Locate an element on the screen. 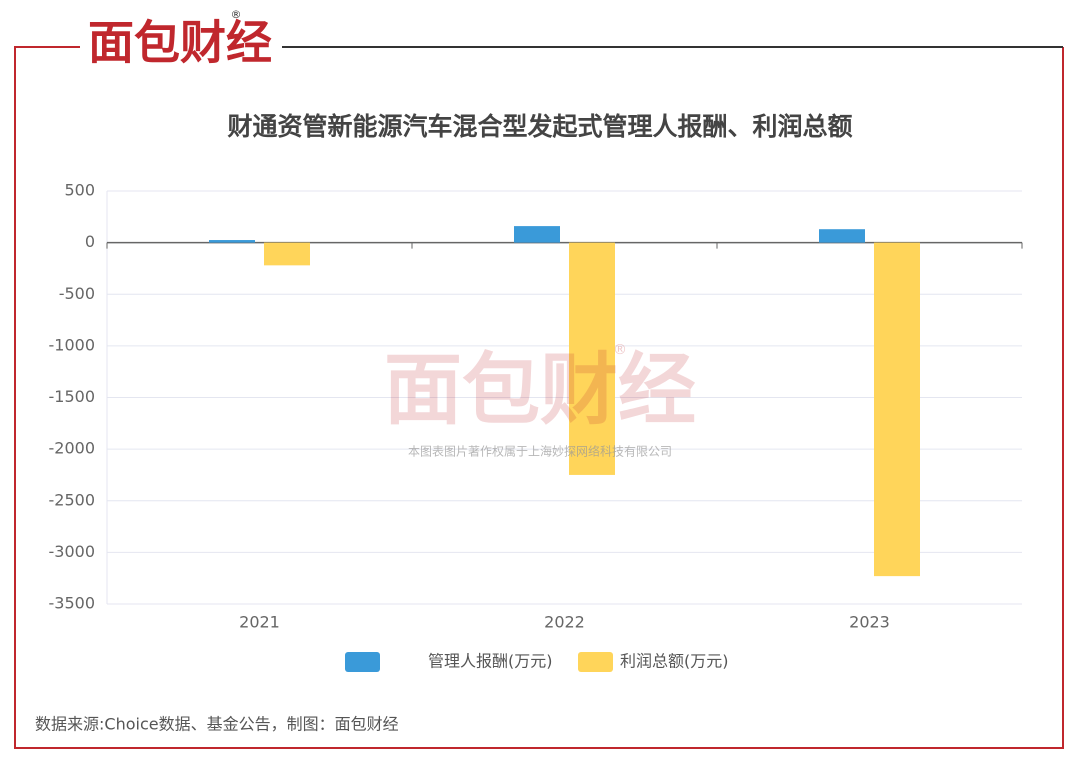  x-tick-label: 2021 is located at coordinates (259, 622).